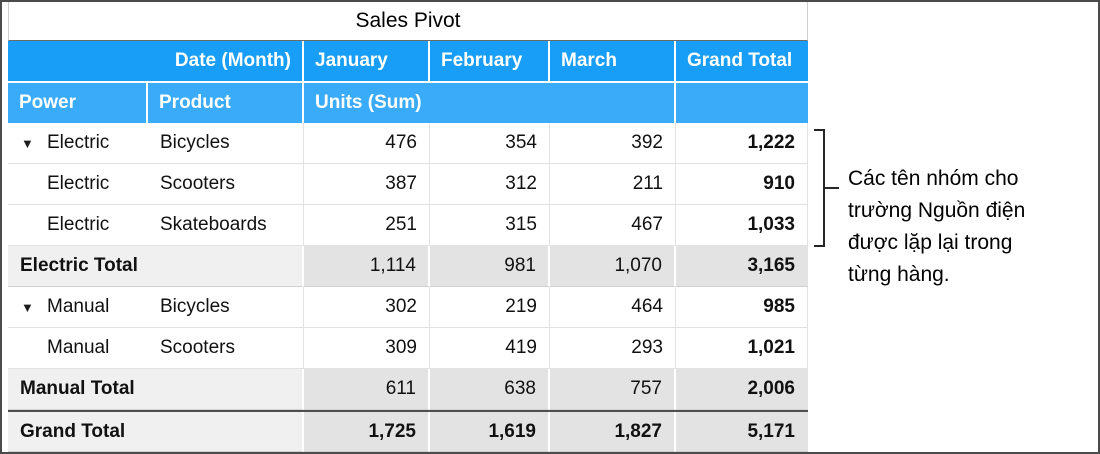  I want to click on value-cell: 467, so click(613, 225).